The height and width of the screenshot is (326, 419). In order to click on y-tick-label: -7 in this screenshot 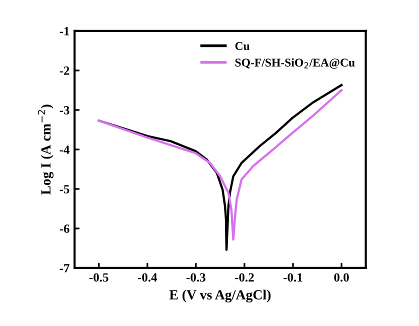, I will do `click(65, 268)`.